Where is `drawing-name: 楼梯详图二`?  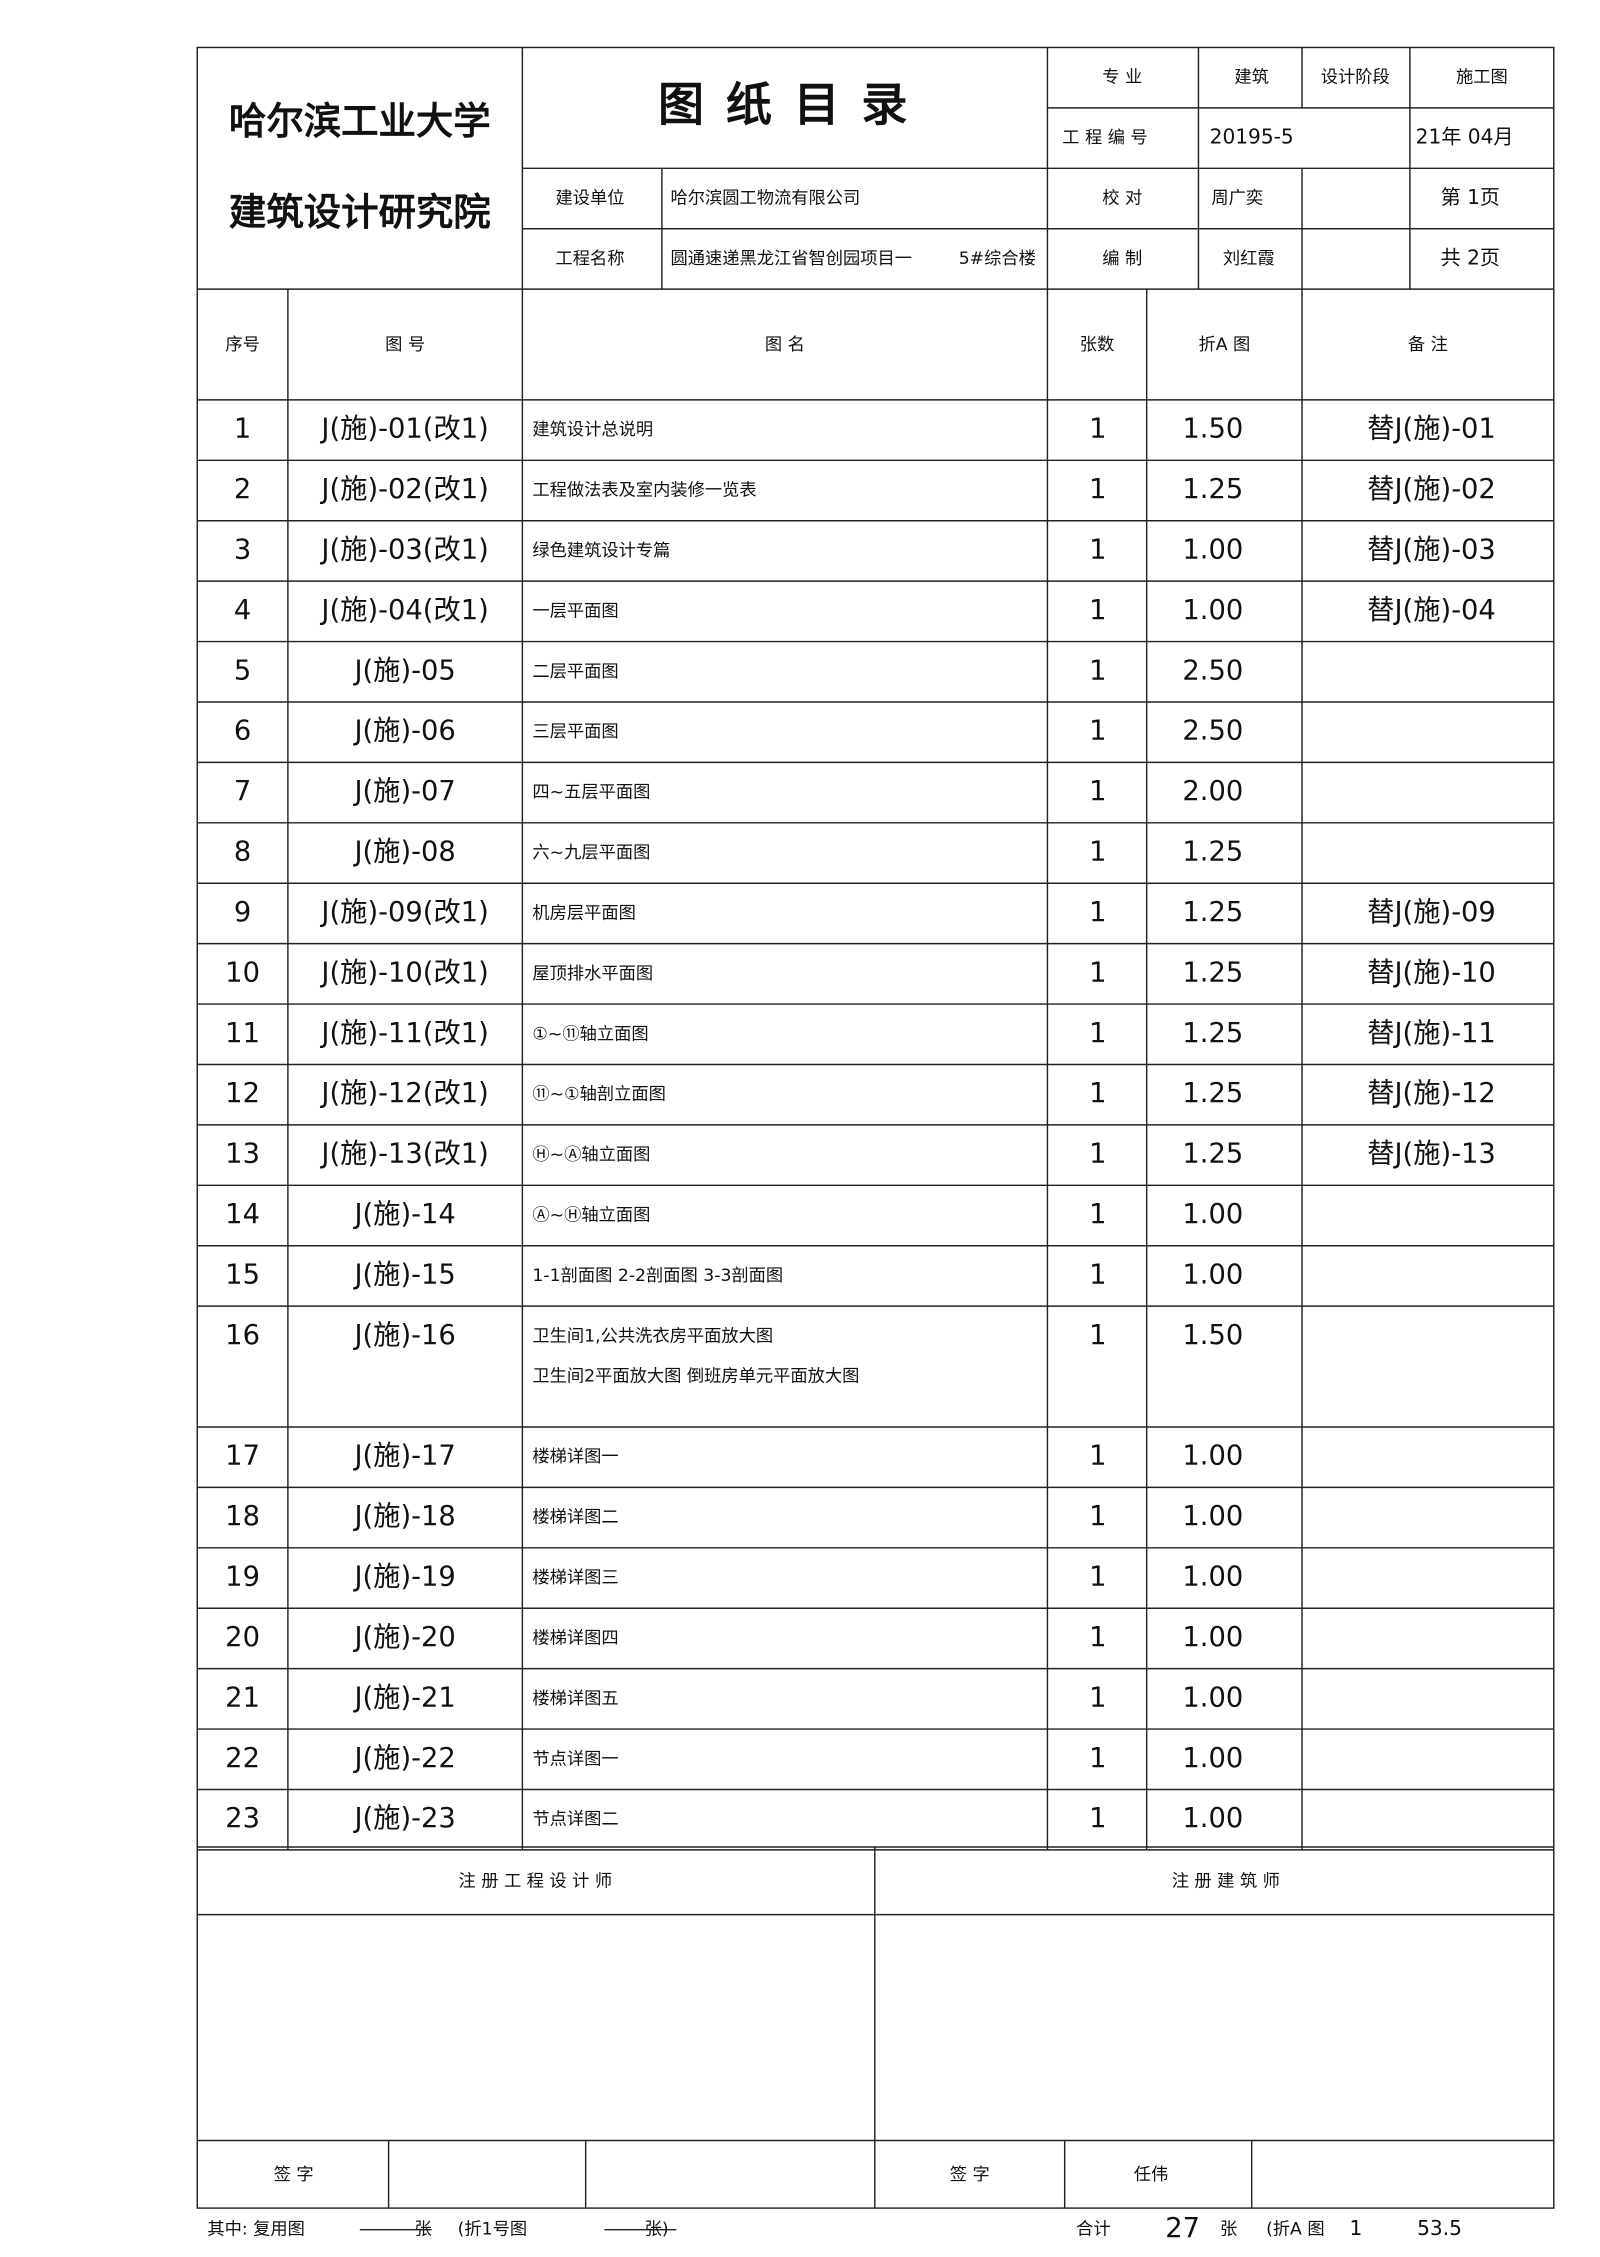
drawing-name: 楼梯详图二 is located at coordinates (575, 1518).